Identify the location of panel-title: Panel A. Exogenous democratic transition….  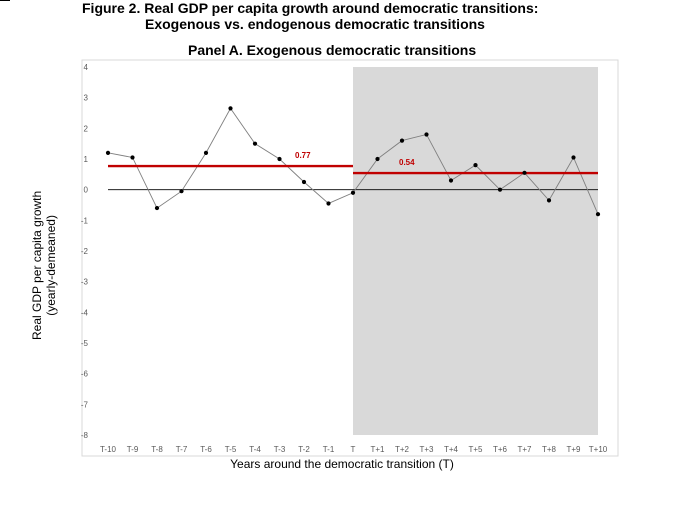
(332, 50).